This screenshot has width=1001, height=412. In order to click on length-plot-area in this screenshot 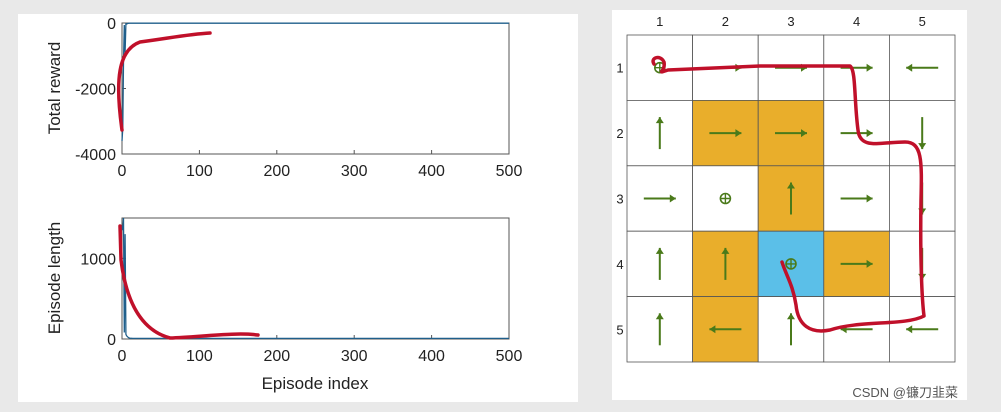, I will do `click(315, 278)`.